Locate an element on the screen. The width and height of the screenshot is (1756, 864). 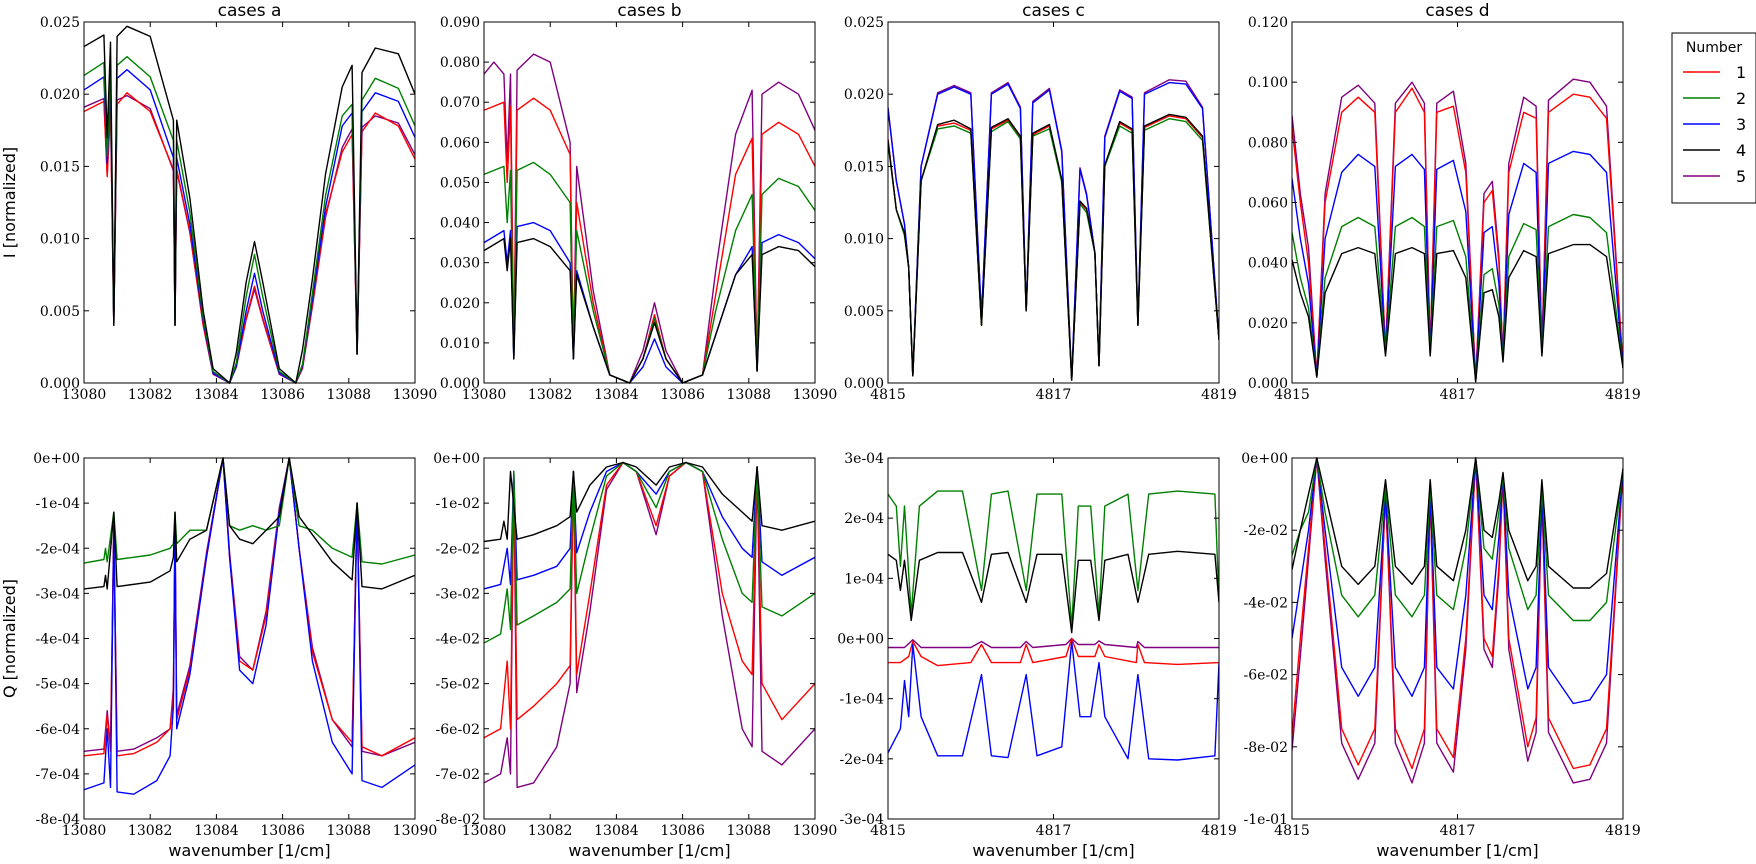
legend-label: 5 is located at coordinates (1741, 176).